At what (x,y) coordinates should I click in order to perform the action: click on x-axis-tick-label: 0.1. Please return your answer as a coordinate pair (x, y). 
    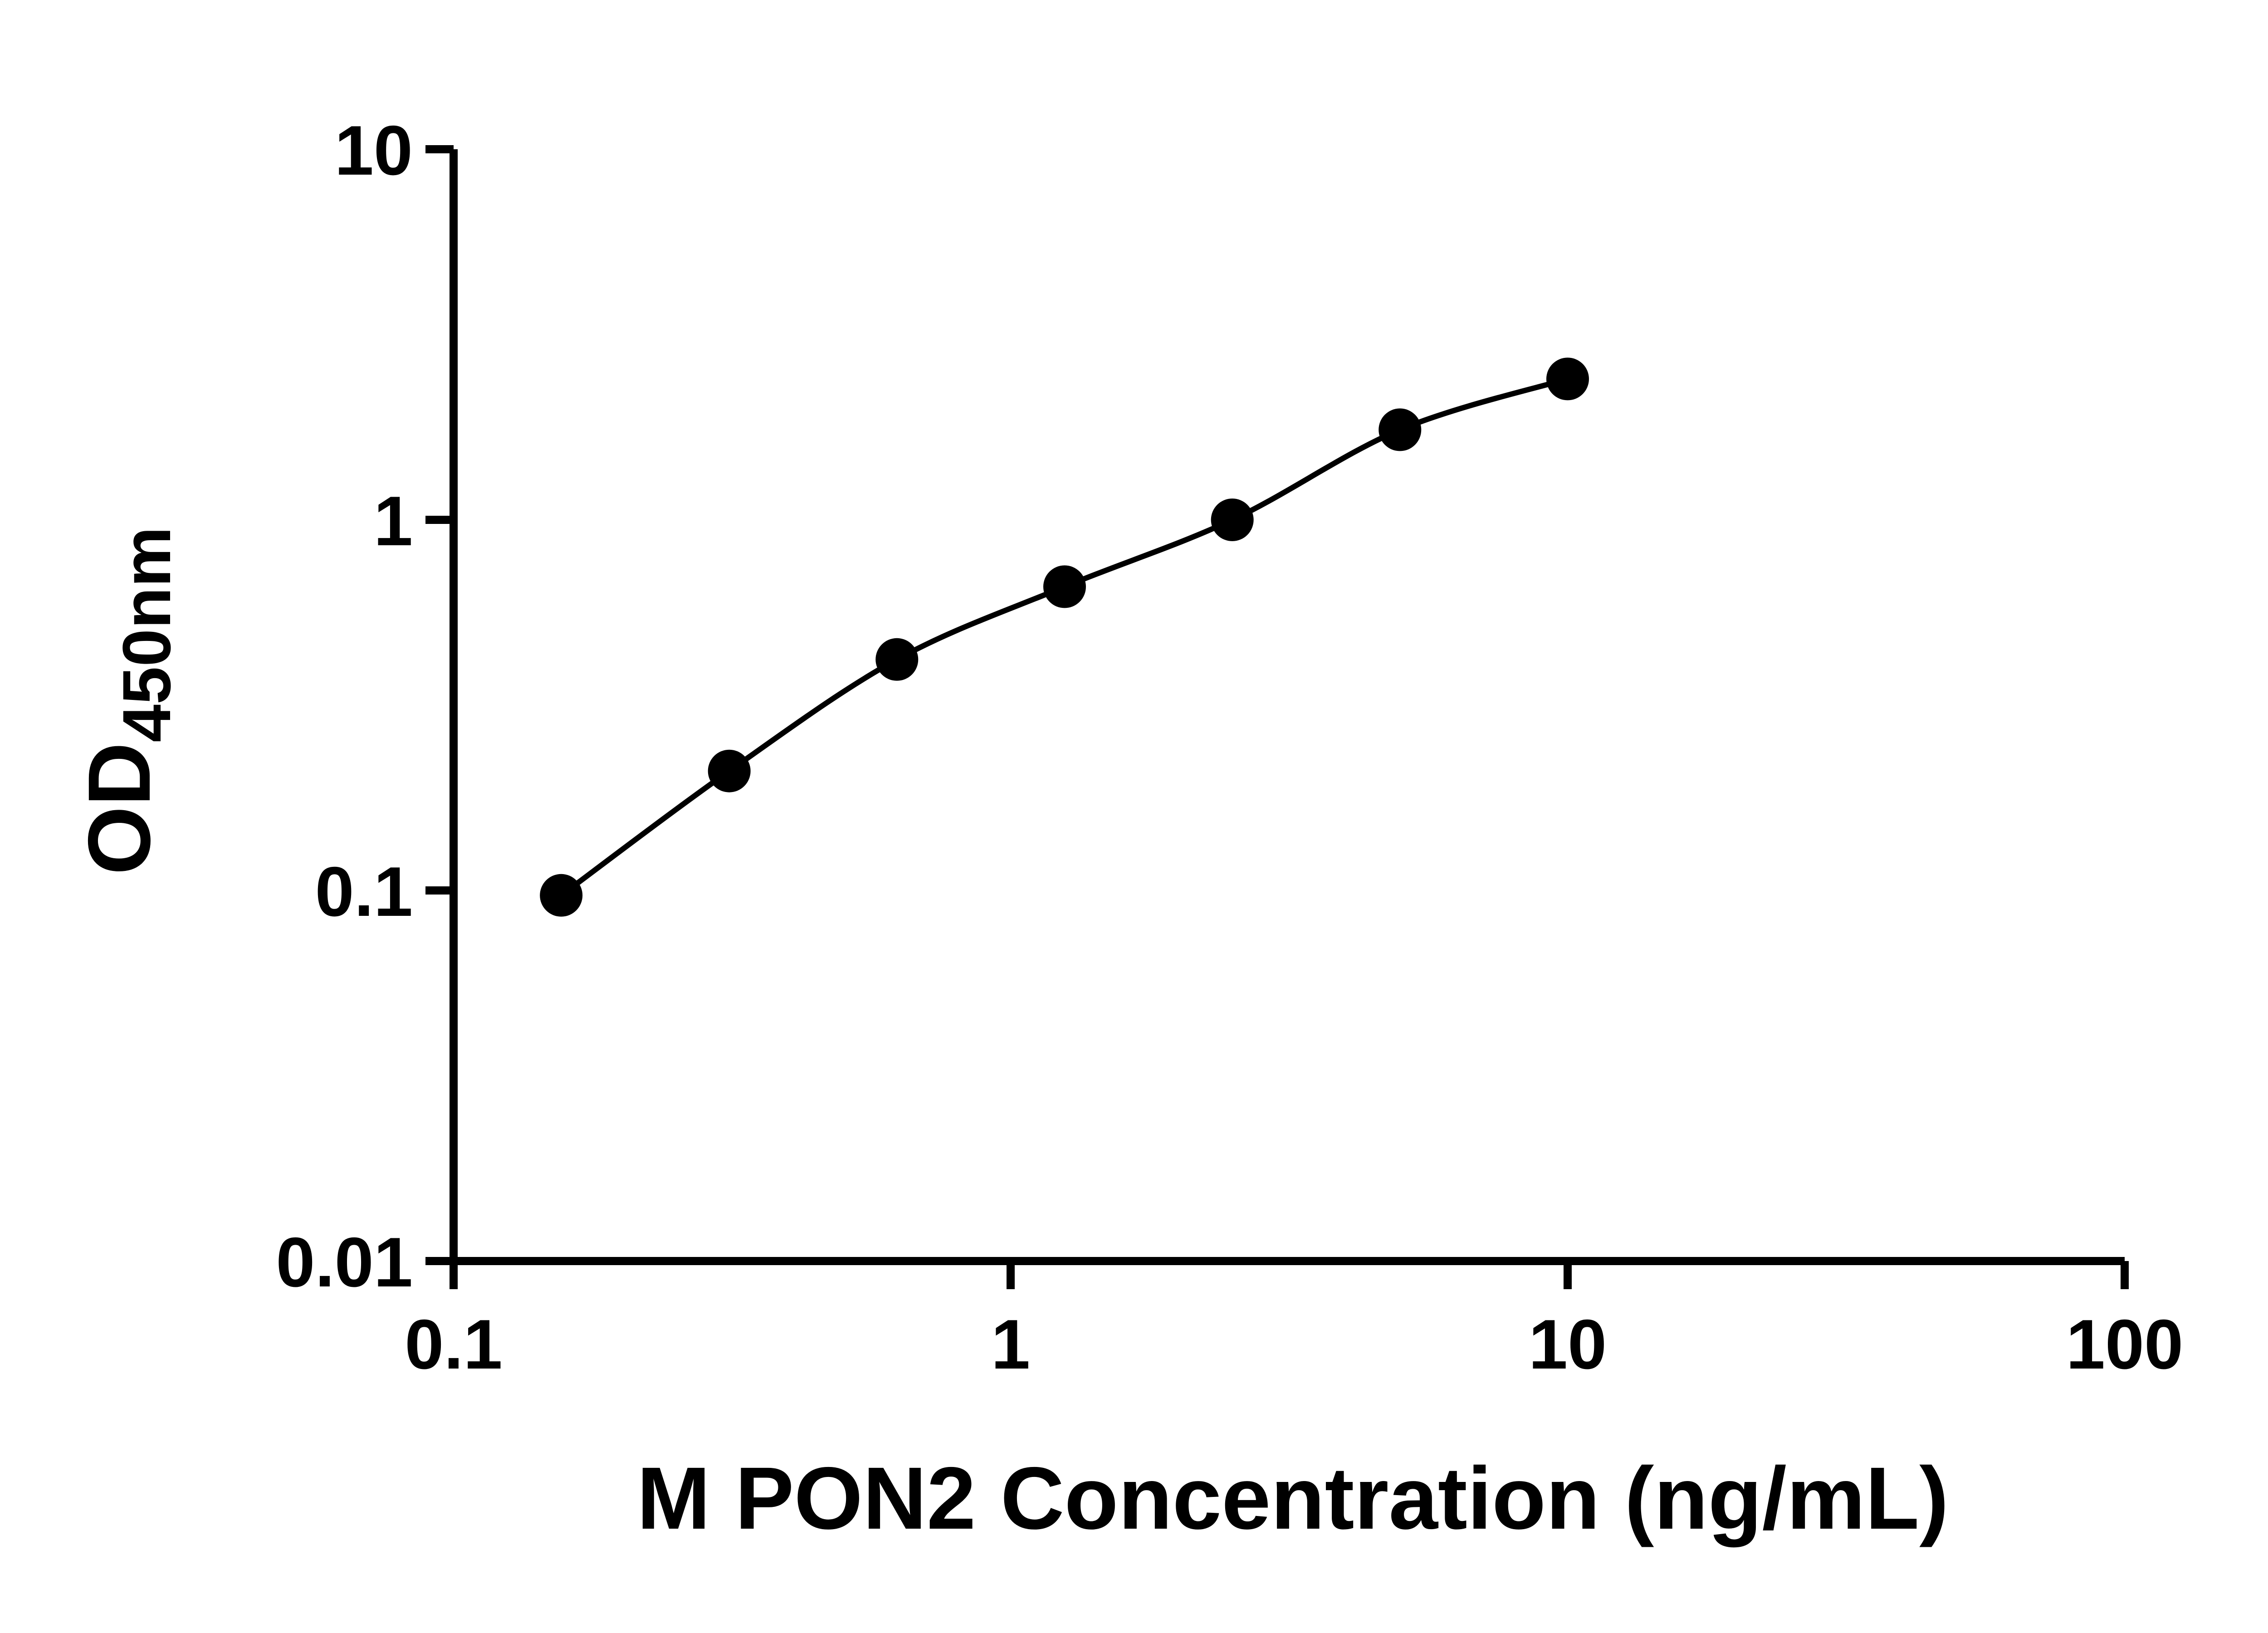
    Looking at the image, I should click on (454, 1344).